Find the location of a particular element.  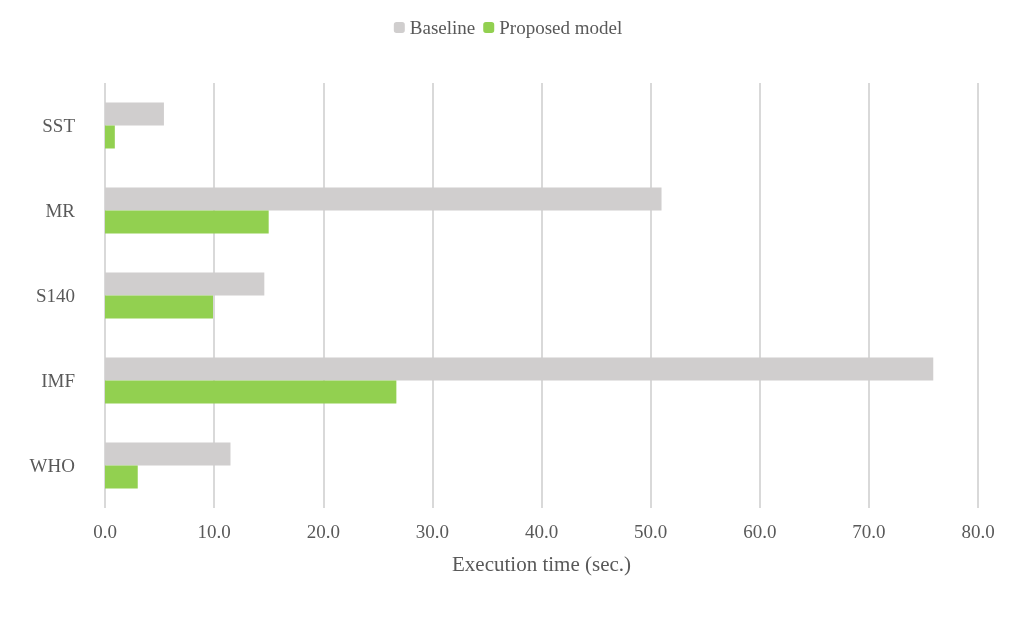

legend-label: Baseline is located at coordinates (442, 27).